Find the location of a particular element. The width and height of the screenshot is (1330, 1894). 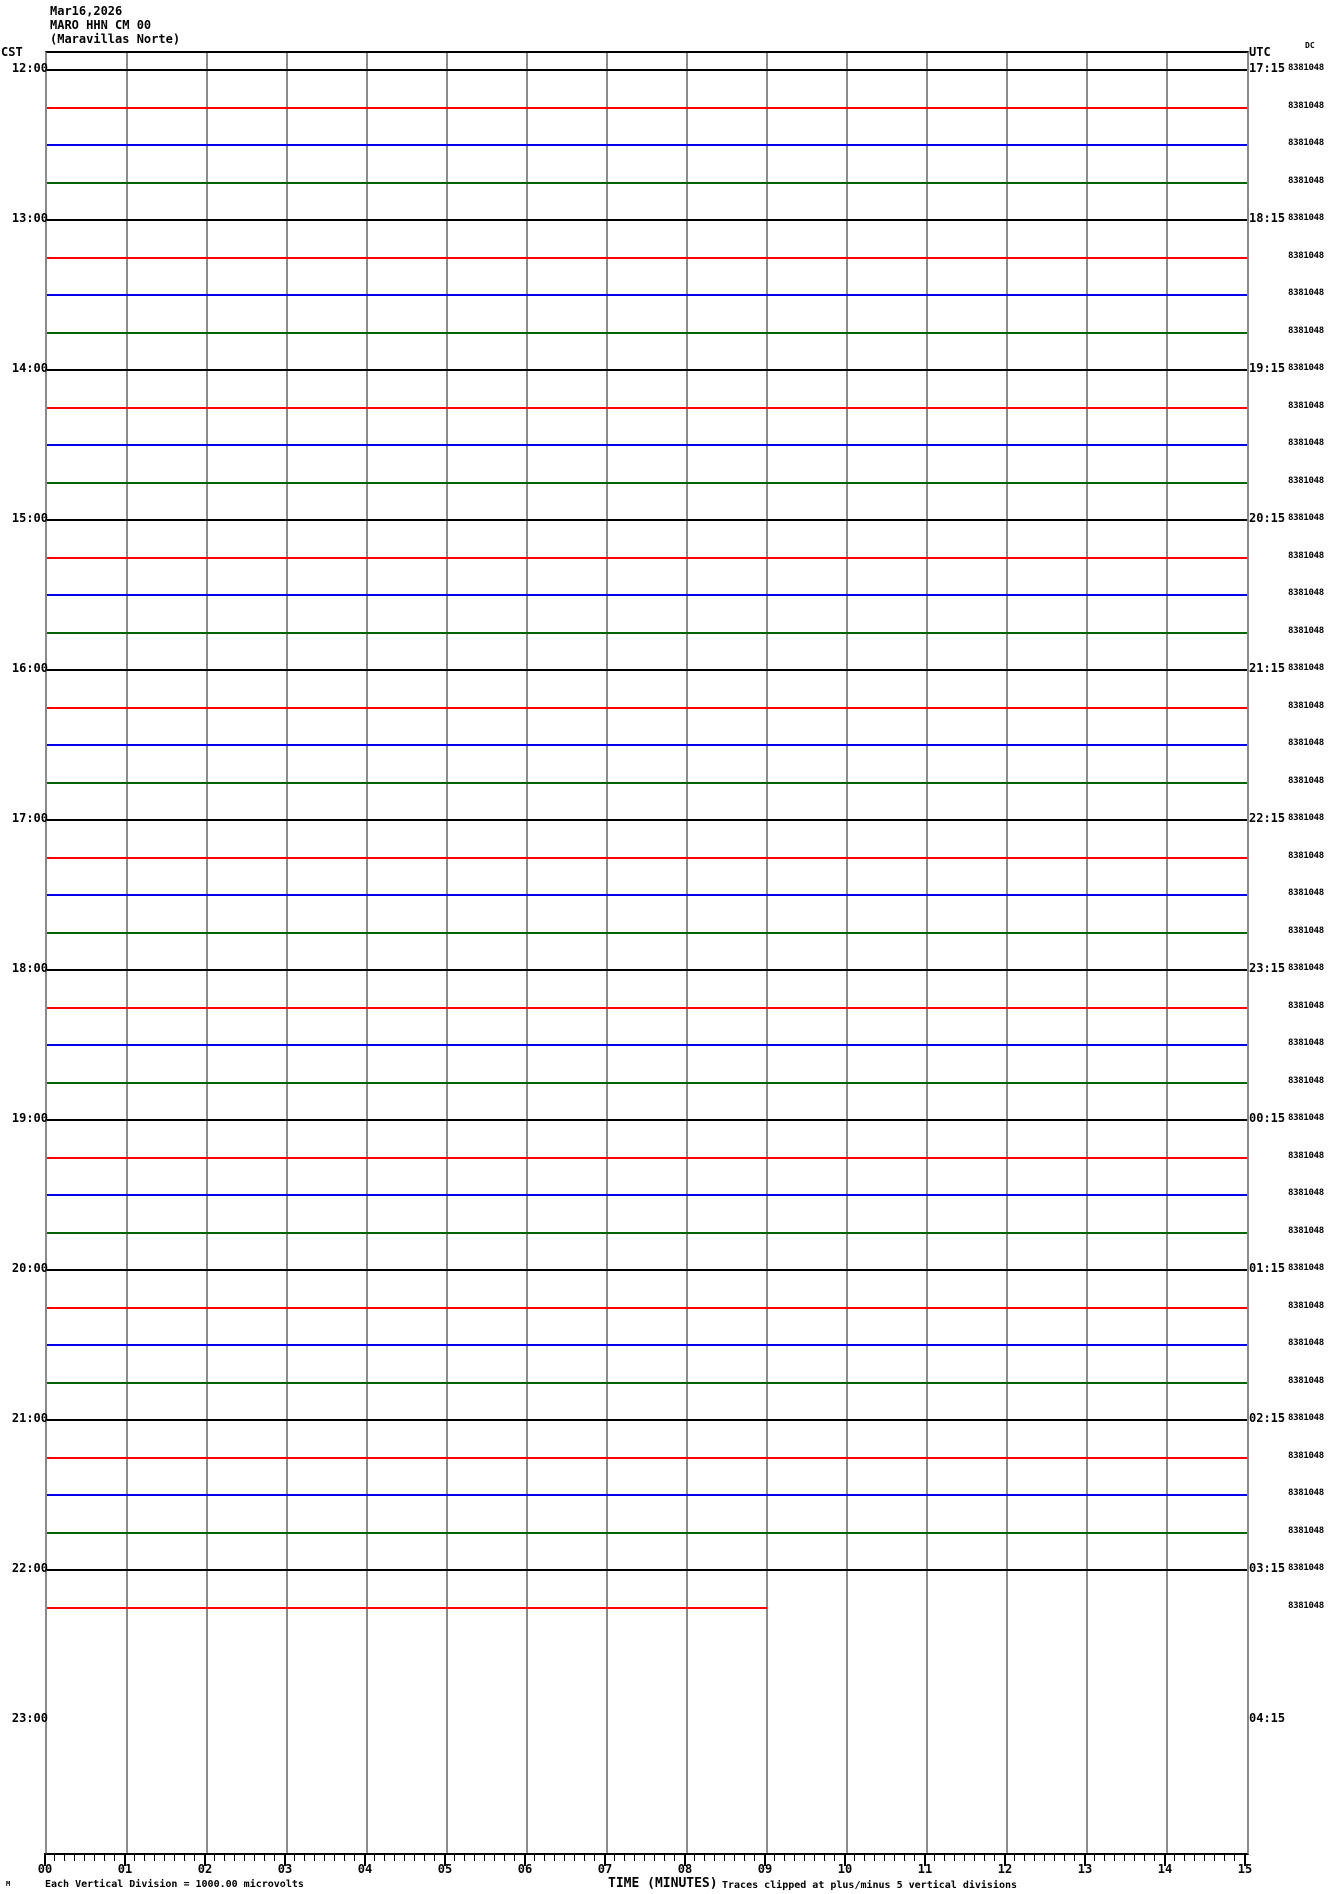

cst-hour-label: 20:00 is located at coordinates (29, 1268).